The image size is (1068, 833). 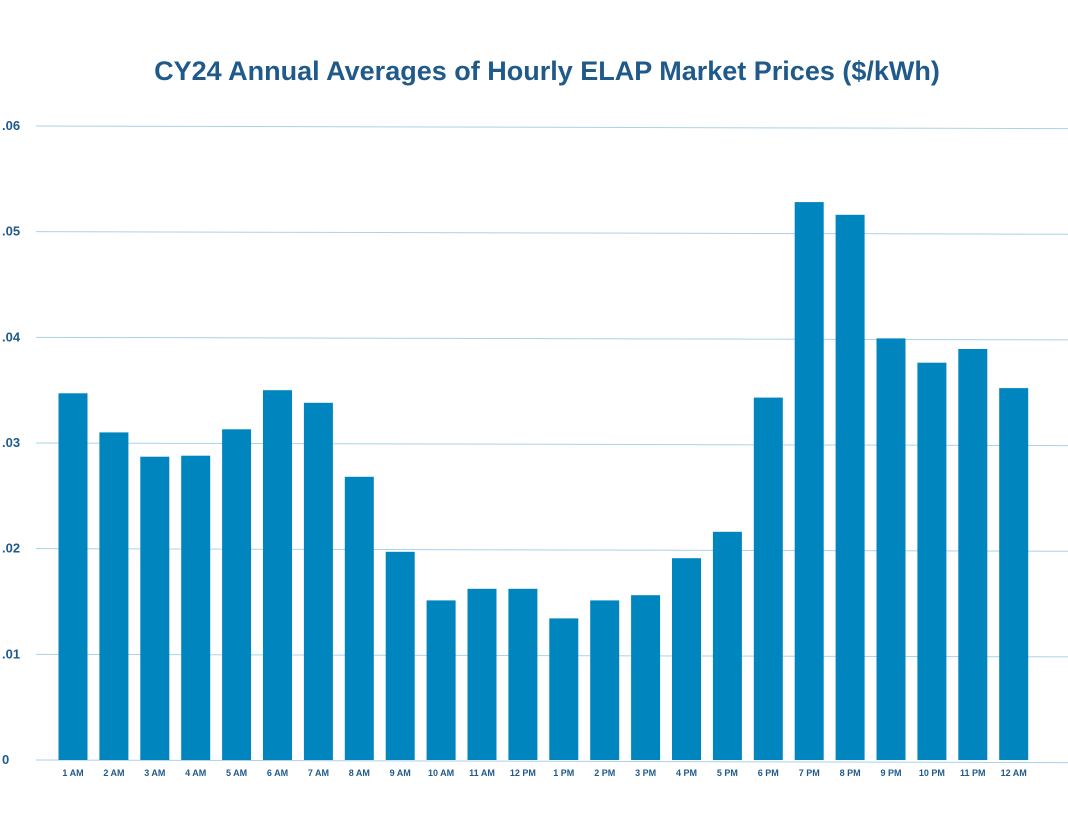 What do you see at coordinates (277, 773) in the screenshot?
I see `x-tick-label: 6 AM` at bounding box center [277, 773].